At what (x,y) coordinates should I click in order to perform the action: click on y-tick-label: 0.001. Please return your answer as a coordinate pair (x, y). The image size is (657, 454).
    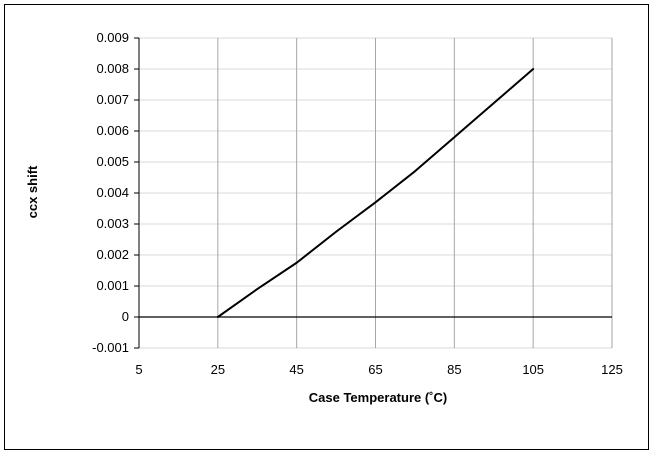
    Looking at the image, I should click on (112, 285).